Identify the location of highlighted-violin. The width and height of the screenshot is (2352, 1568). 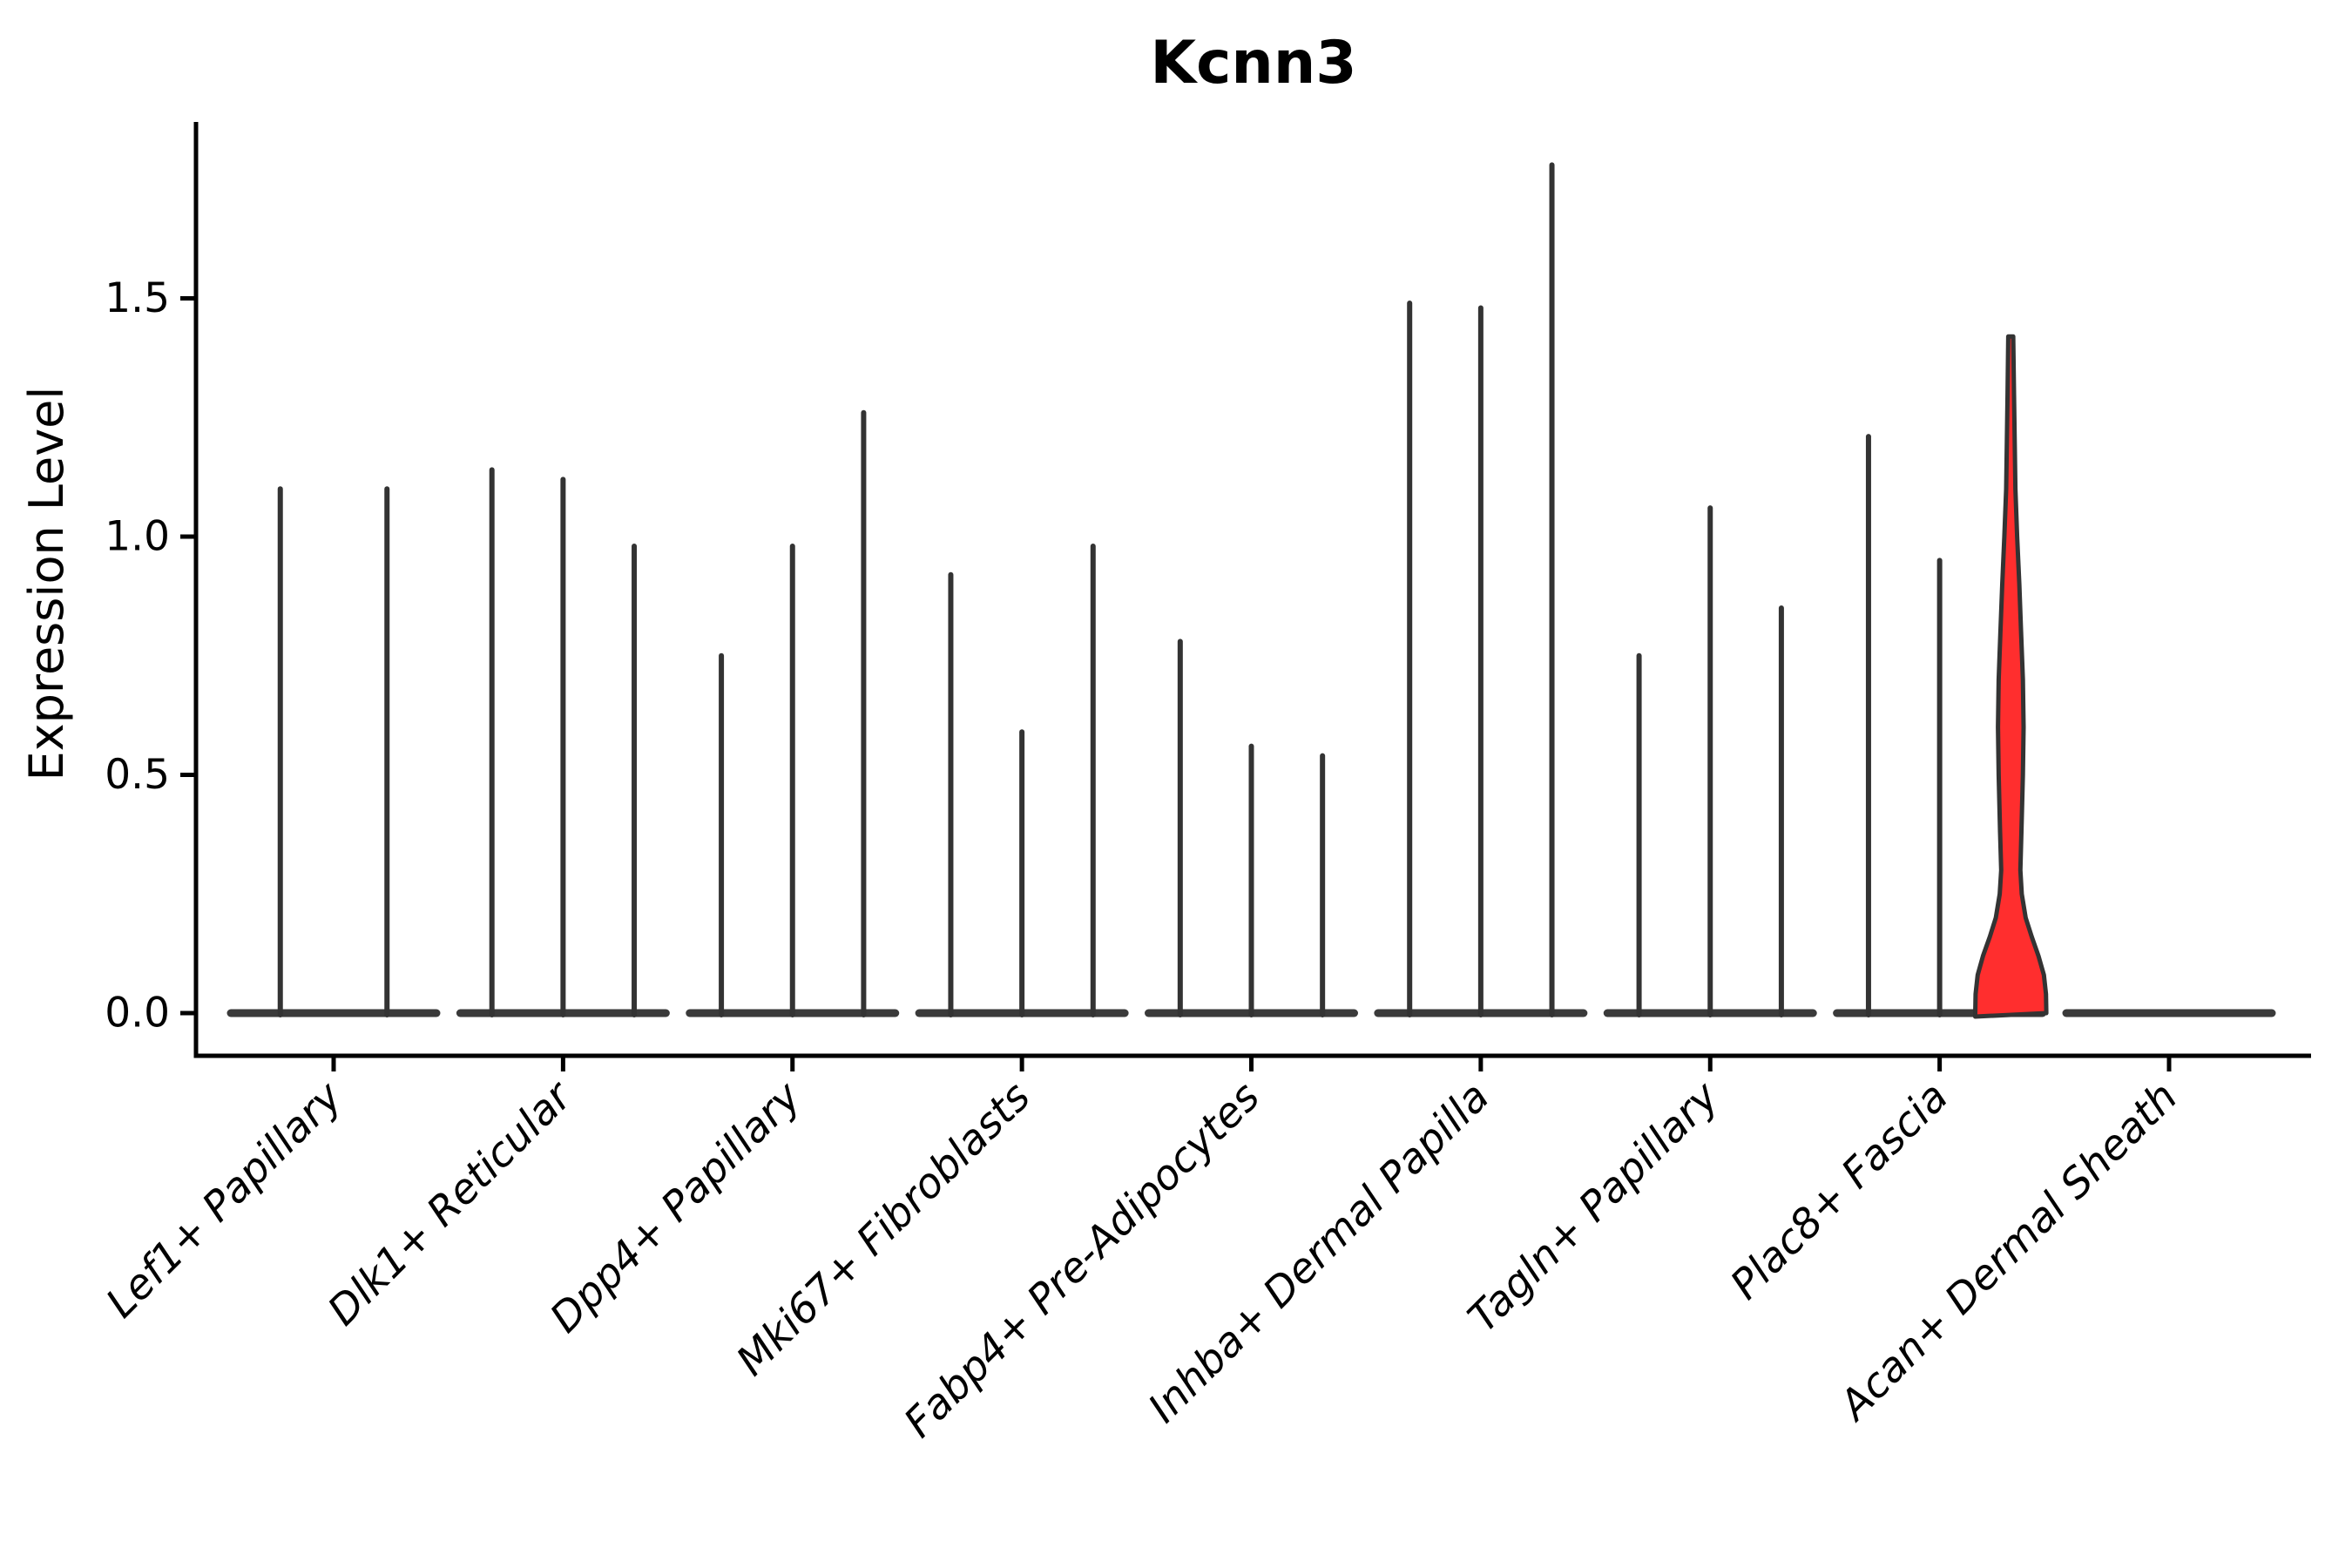
(2010, 677).